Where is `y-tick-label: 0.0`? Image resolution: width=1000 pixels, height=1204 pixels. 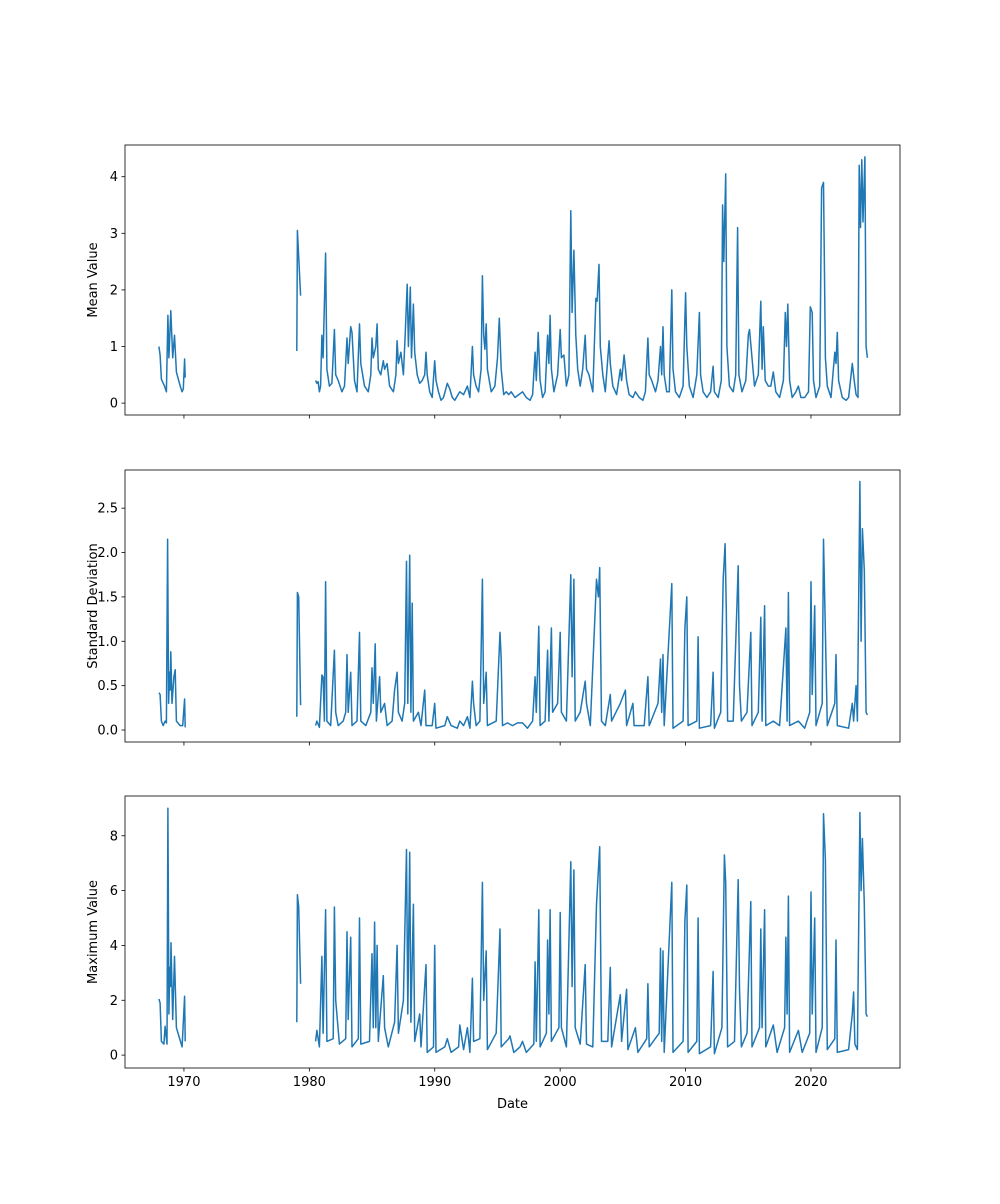 y-tick-label: 0.0 is located at coordinates (107, 731).